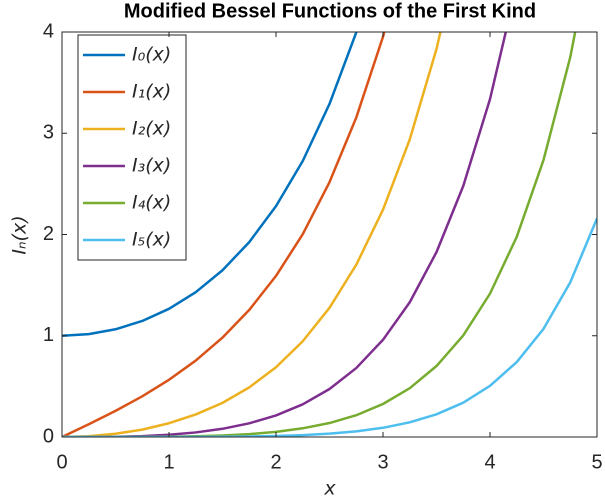 The height and width of the screenshot is (499, 605). I want to click on legend-label: I₂(x), so click(151, 129).